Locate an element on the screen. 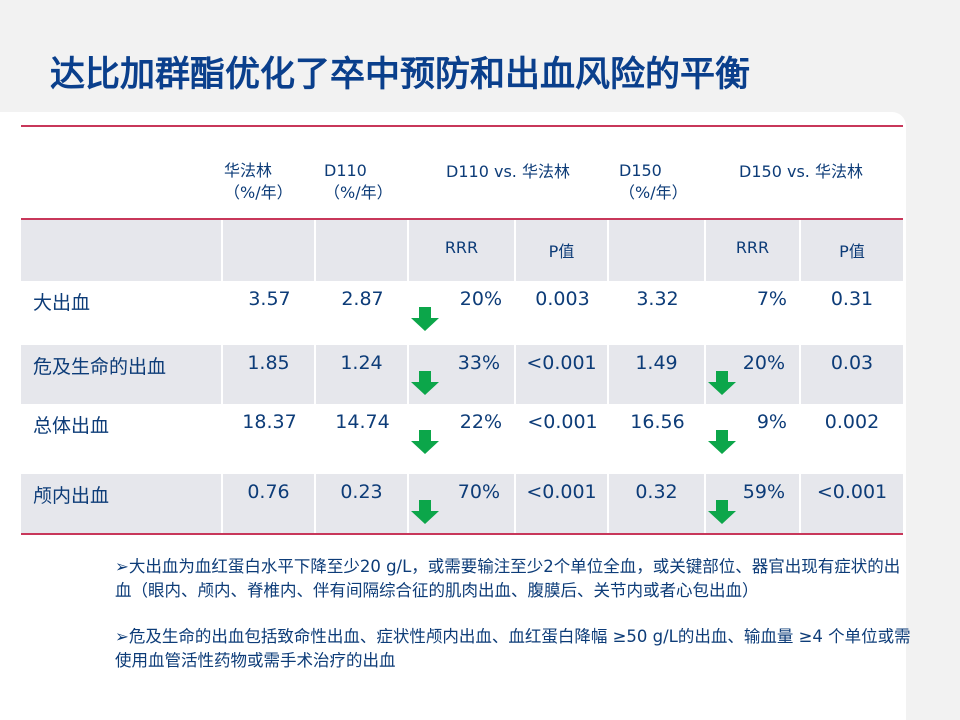 Image resolution: width=960 pixels, height=720 pixels. cell-rrr2: 7% is located at coordinates (771, 299).